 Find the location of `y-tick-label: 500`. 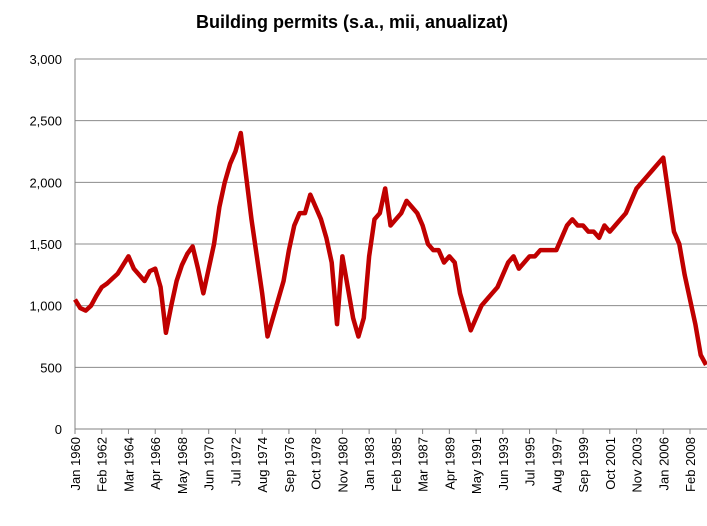

y-tick-label: 500 is located at coordinates (51, 367).